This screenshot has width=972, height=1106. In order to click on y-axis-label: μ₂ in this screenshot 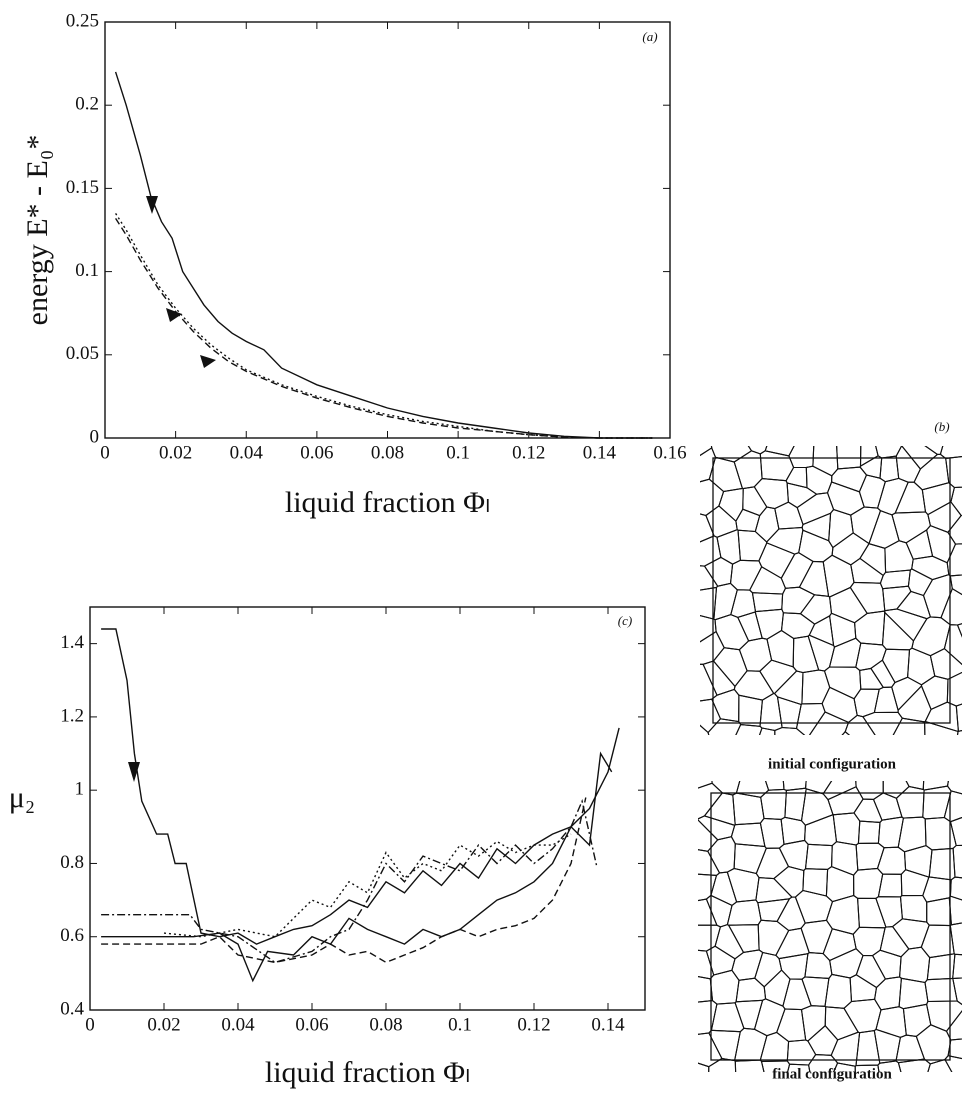, I will do `click(22, 797)`.